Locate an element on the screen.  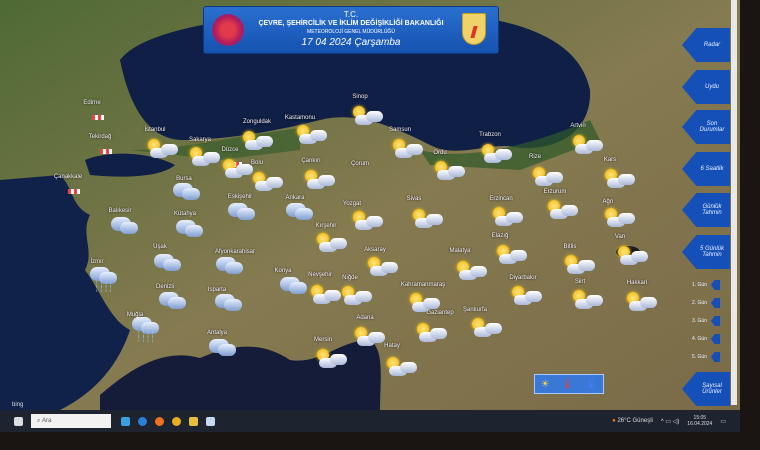
map-layer-toolbar: ☀ 🌡 🌡 is located at coordinates (569, 384).